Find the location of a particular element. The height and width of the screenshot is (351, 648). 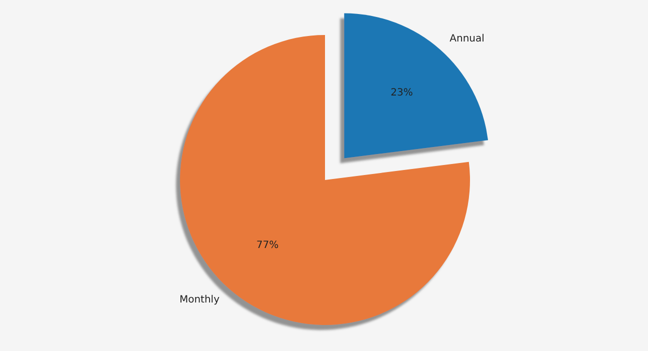

slice-label: Monthly is located at coordinates (199, 300).